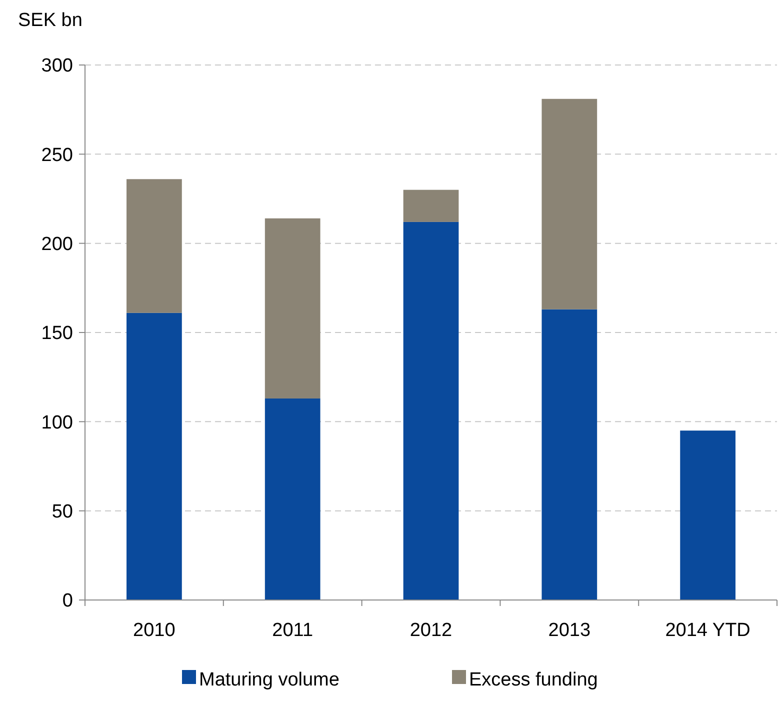 Image resolution: width=780 pixels, height=709 pixels. I want to click on x-tick-label: 2013, so click(569, 630).